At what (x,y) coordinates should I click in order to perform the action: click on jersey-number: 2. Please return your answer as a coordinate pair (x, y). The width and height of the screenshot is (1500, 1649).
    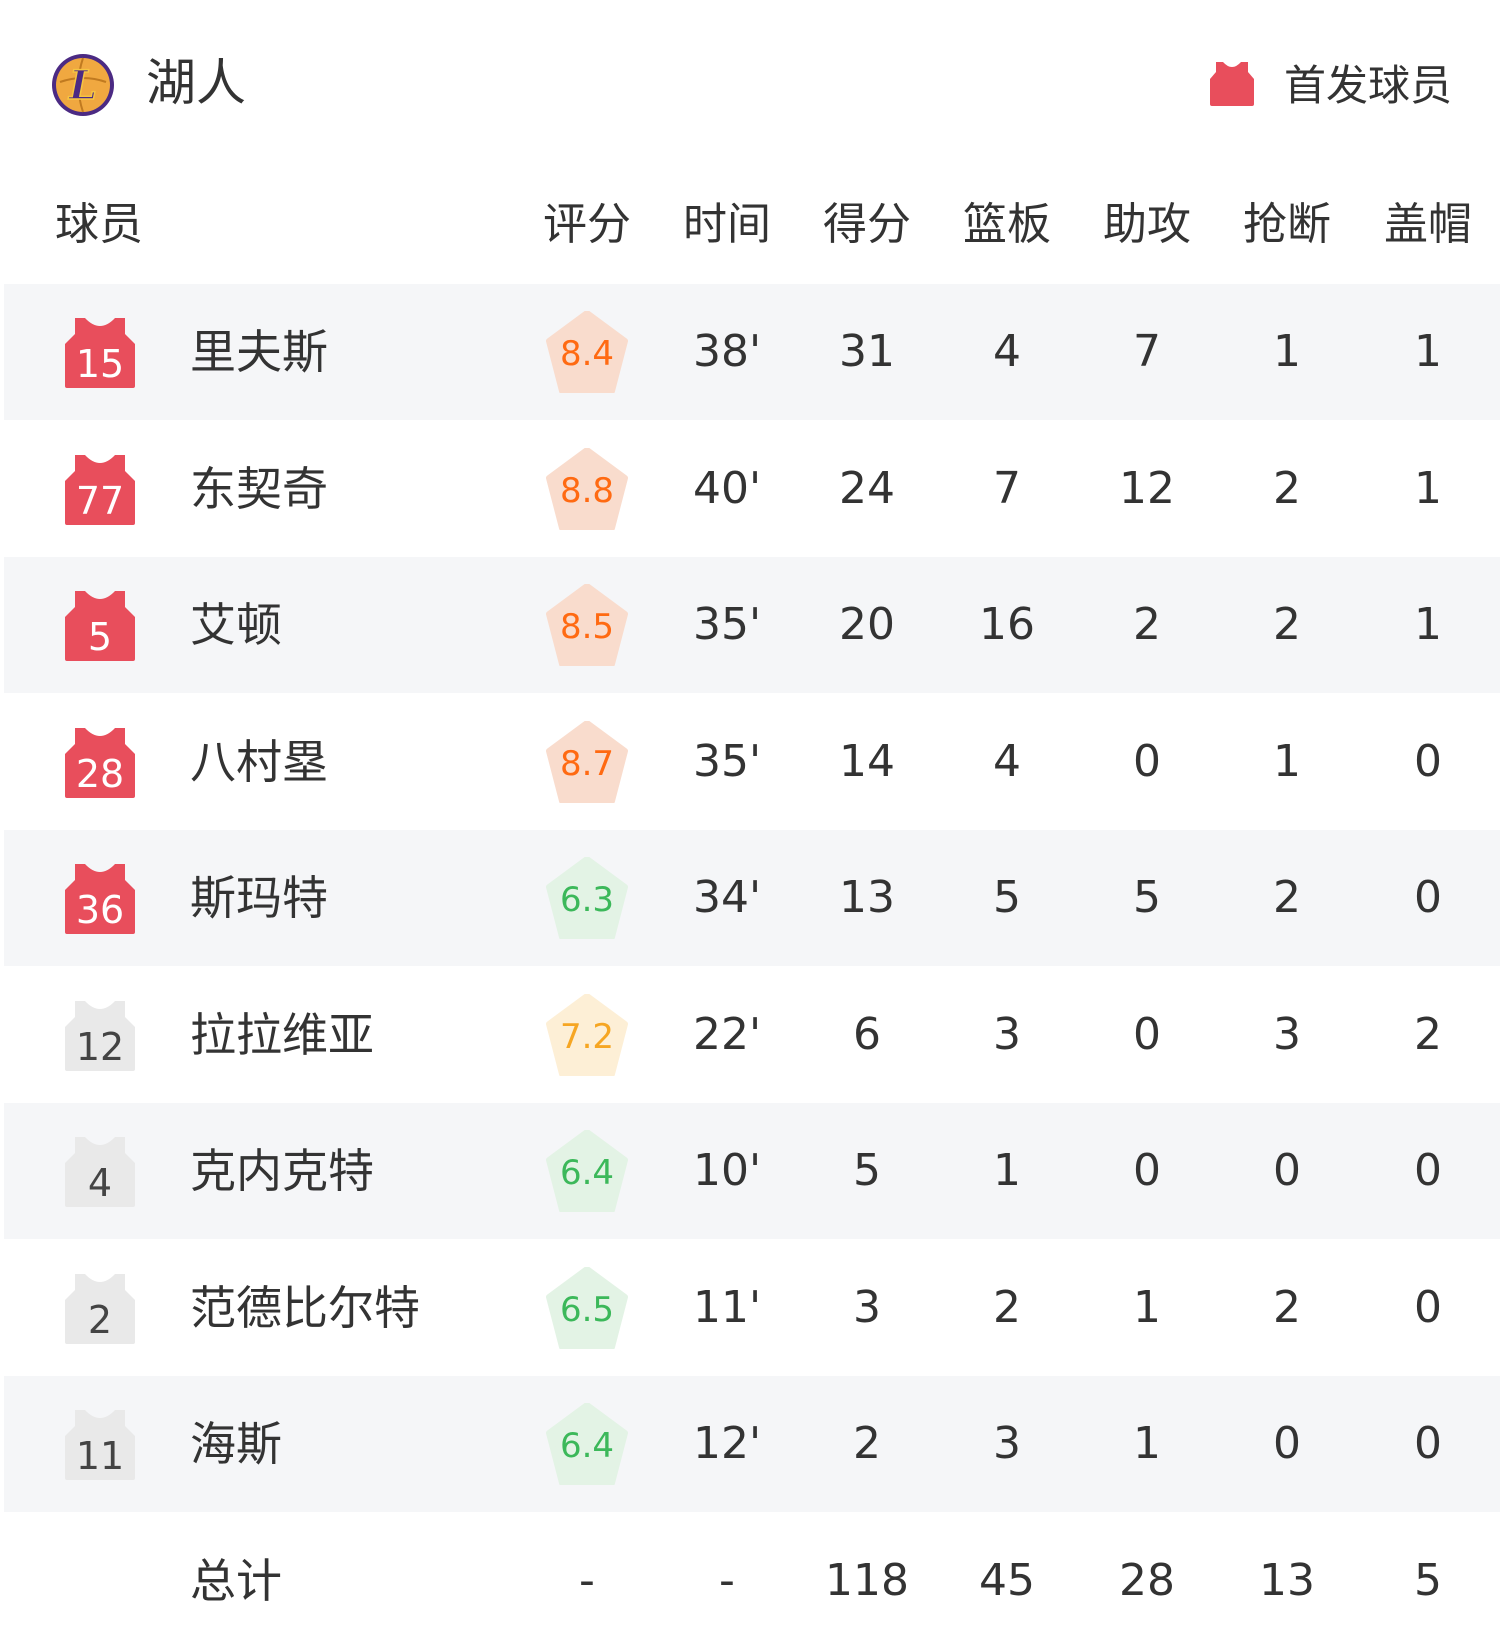
    Looking at the image, I should click on (100, 1319).